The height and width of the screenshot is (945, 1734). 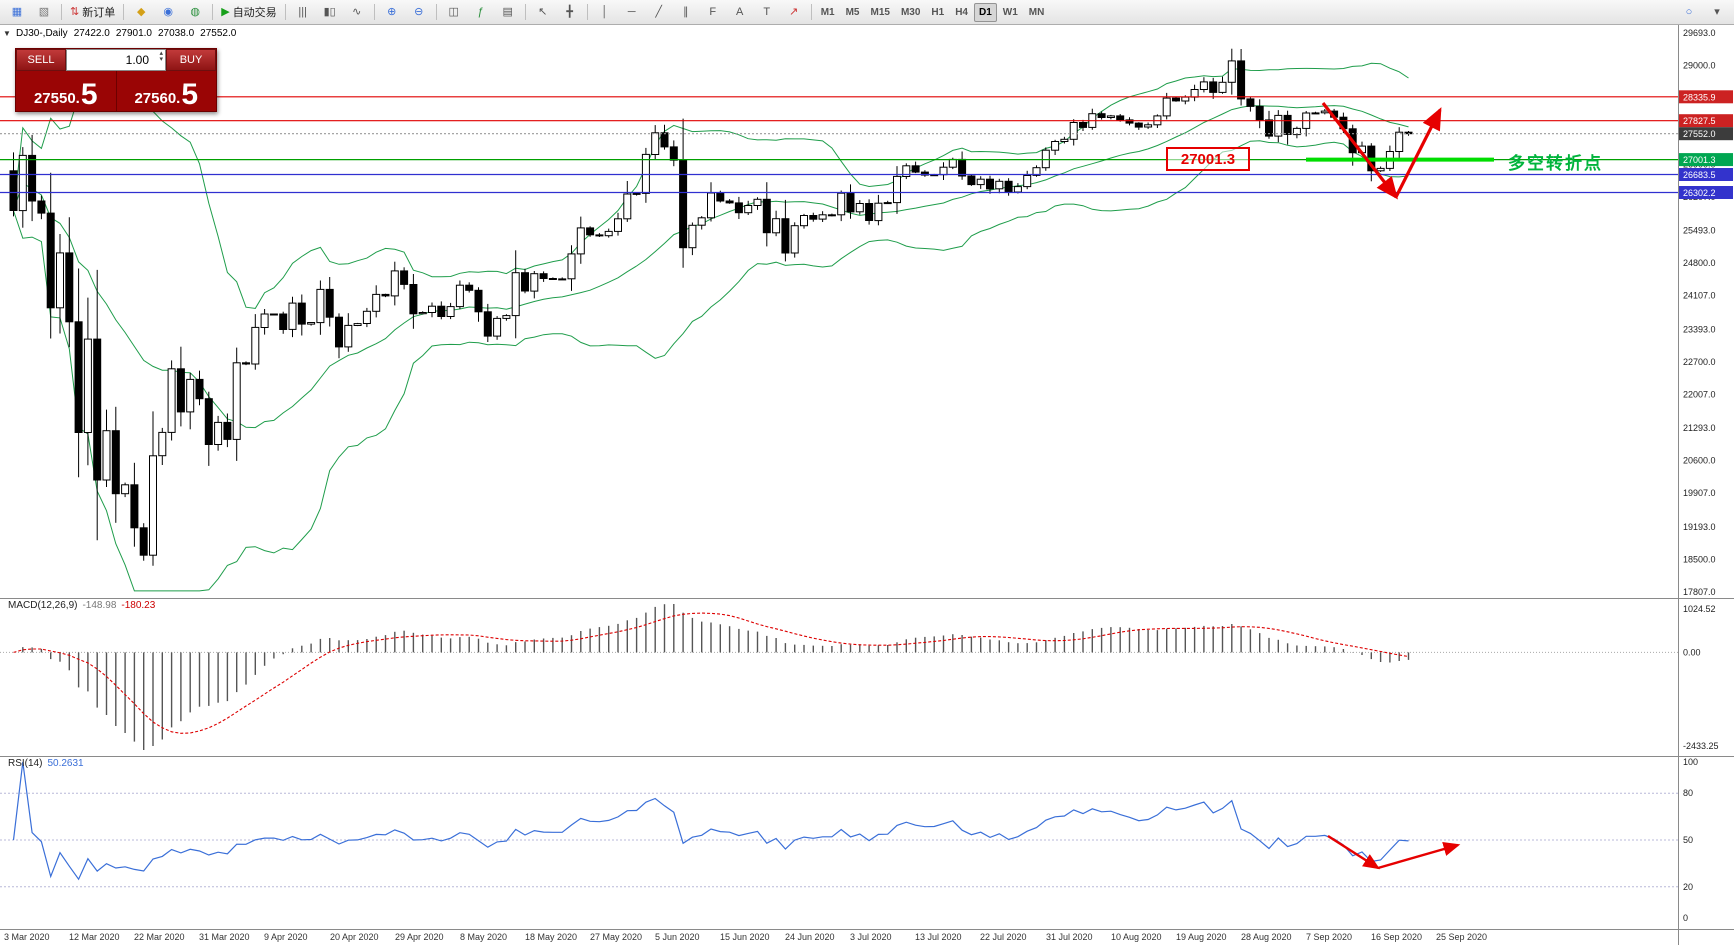 What do you see at coordinates (94, 937) in the screenshot?
I see `time-axis-label: 12 Mar 2020` at bounding box center [94, 937].